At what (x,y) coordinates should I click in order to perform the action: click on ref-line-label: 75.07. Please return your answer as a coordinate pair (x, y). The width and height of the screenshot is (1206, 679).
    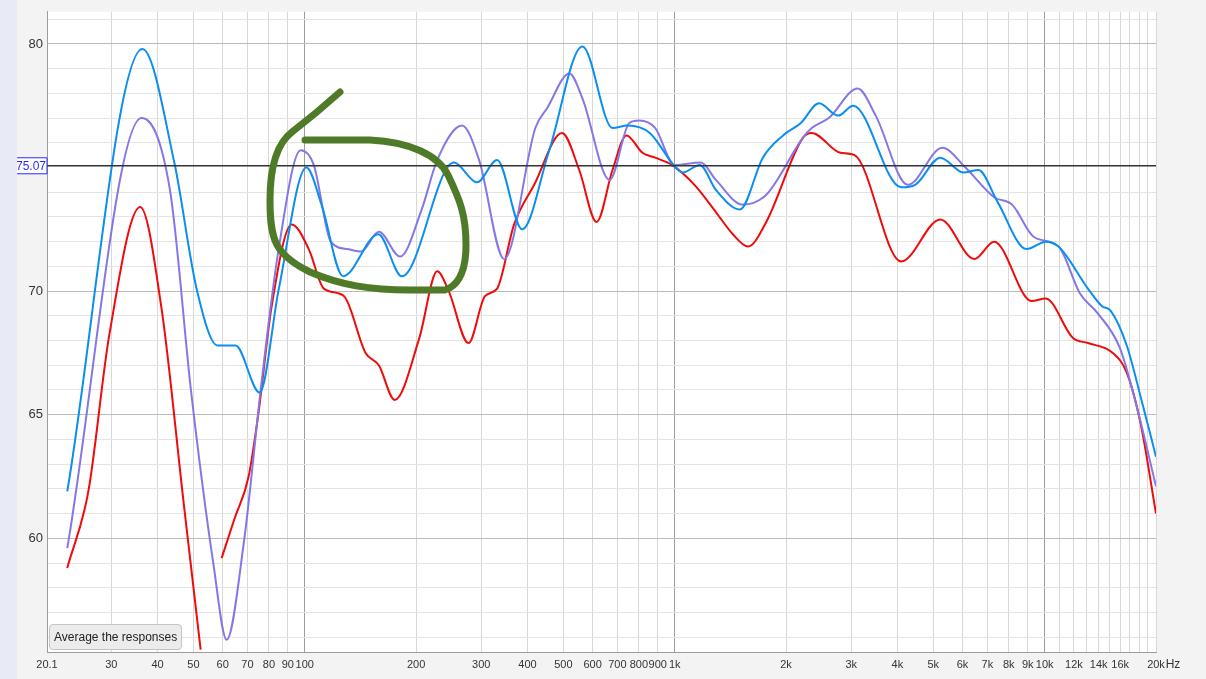
    Looking at the image, I should click on (31, 166).